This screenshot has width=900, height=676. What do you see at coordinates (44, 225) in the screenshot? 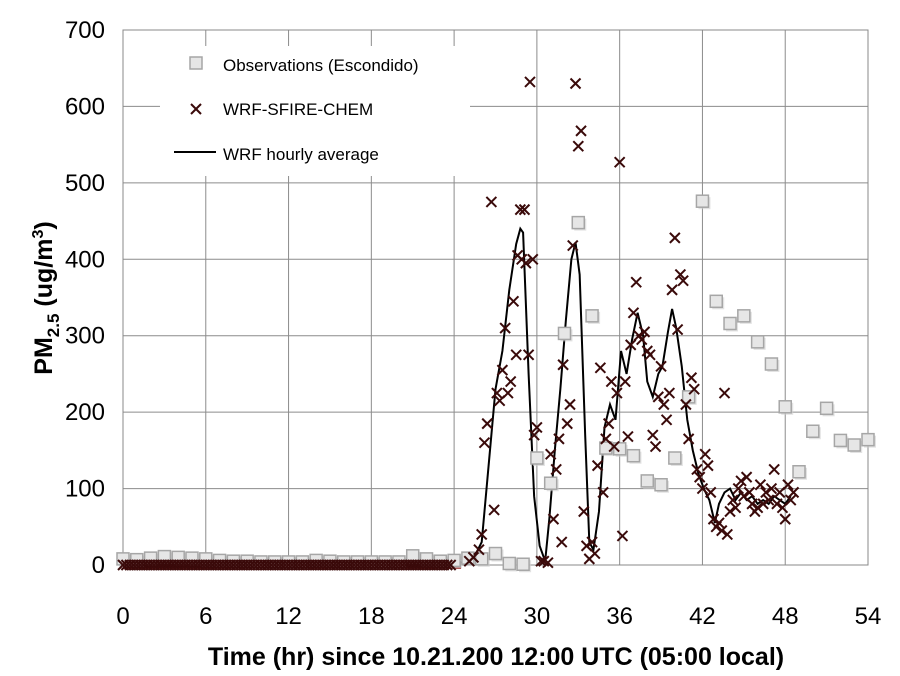
I see `y-axis-title-units-close: )` at bounding box center [44, 225].